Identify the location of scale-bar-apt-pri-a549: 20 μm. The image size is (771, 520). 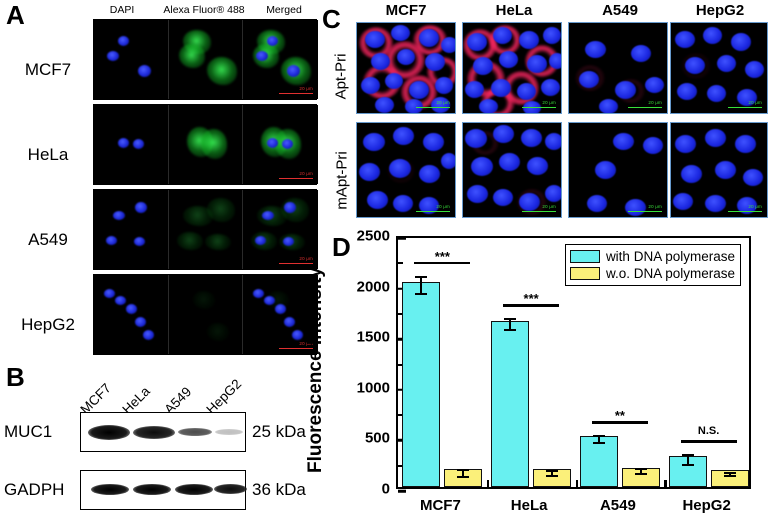
(645, 104).